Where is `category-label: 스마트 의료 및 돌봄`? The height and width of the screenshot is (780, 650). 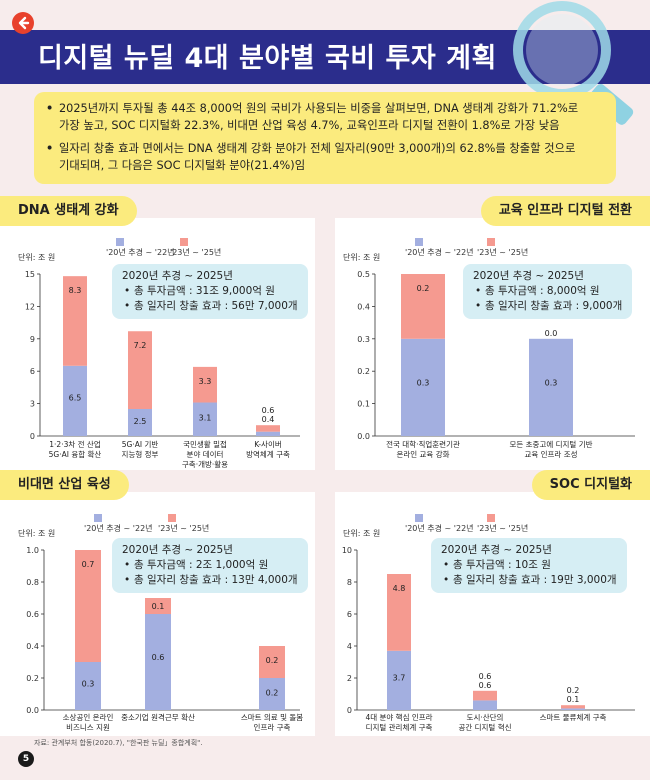 category-label: 스마트 의료 및 돌봄 is located at coordinates (272, 717).